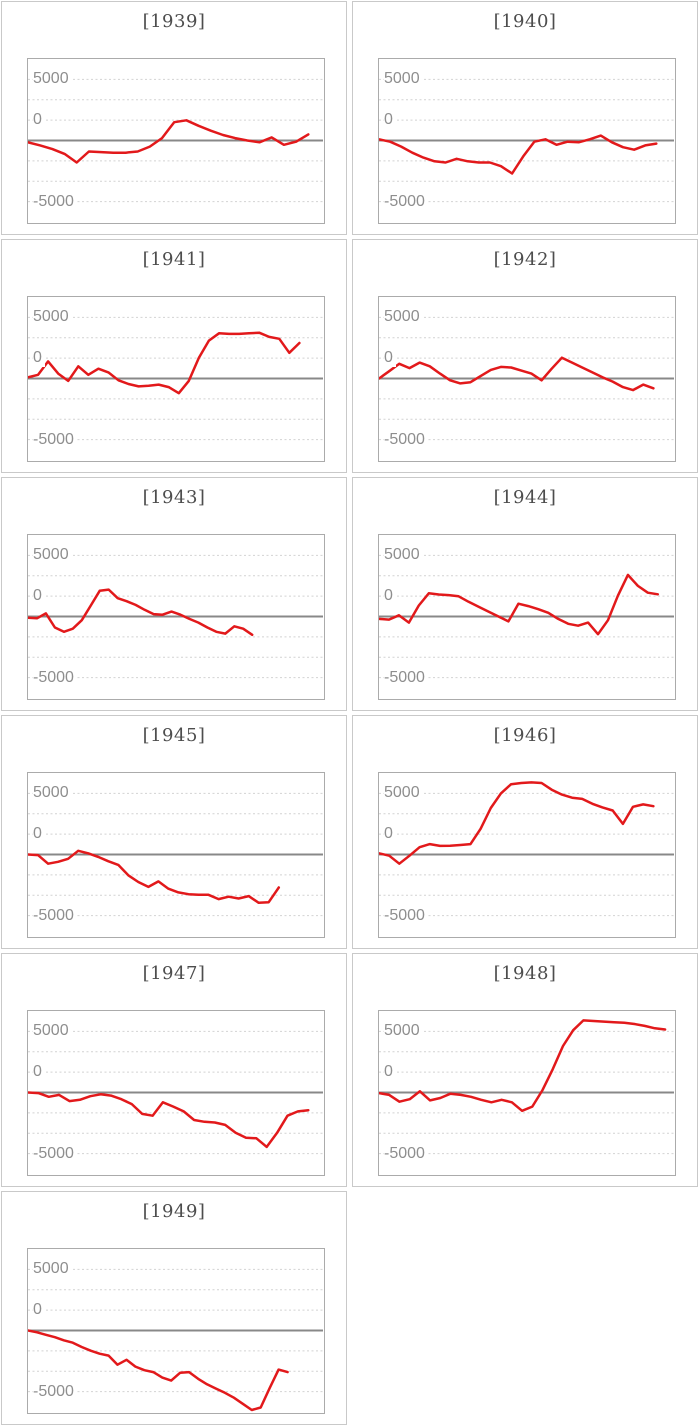 The width and height of the screenshot is (699, 1427). Describe the element at coordinates (174, 973) in the screenshot. I see `panel-title: [1947]` at that location.